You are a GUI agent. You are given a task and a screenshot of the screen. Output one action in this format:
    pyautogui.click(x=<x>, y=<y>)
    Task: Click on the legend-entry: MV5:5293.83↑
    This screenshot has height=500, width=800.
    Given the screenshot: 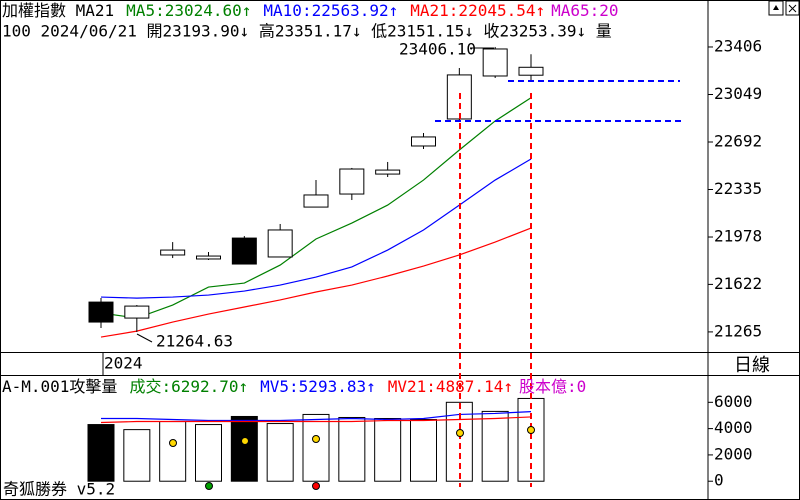 What is the action you would take?
    pyautogui.click(x=318, y=386)
    